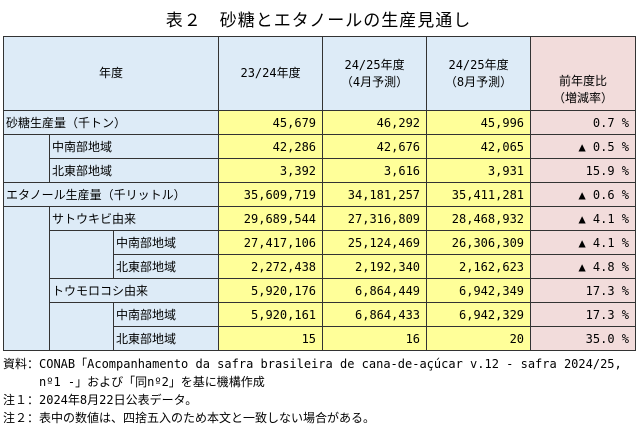 The width and height of the screenshot is (637, 429). Describe the element at coordinates (583, 194) in the screenshot. I see `cell-ratio: ▲ 0.6 %` at that location.